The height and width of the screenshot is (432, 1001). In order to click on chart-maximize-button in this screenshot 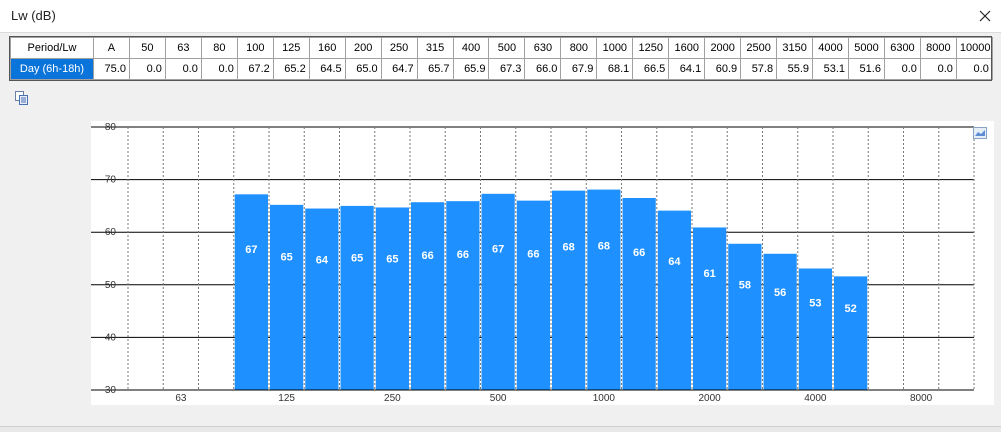, I will do `click(980, 132)`.